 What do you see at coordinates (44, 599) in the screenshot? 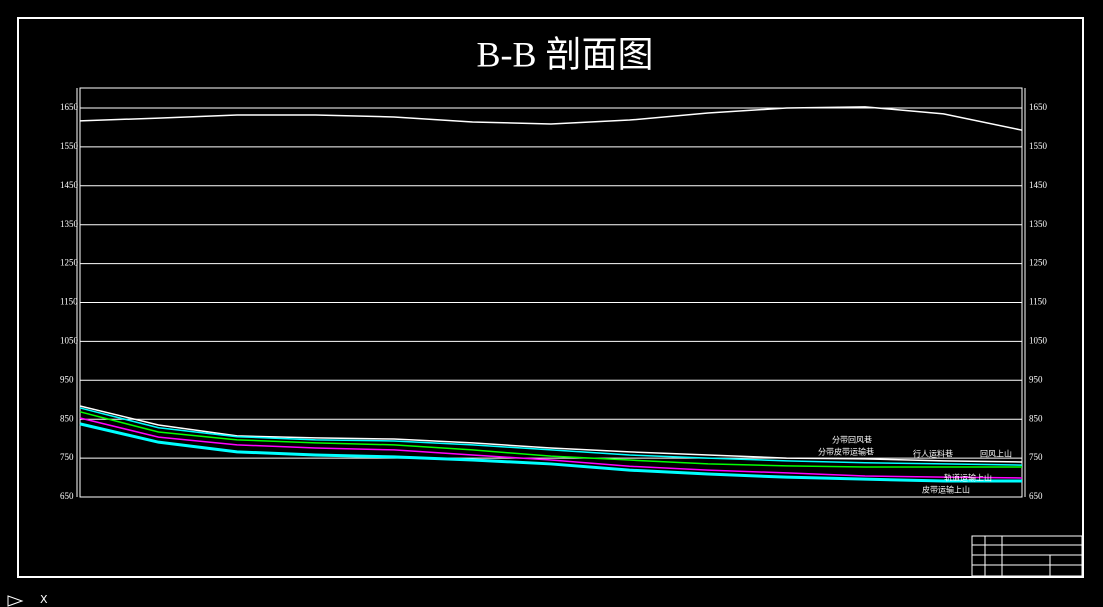
I see `axis-icon-label: X` at bounding box center [44, 599].